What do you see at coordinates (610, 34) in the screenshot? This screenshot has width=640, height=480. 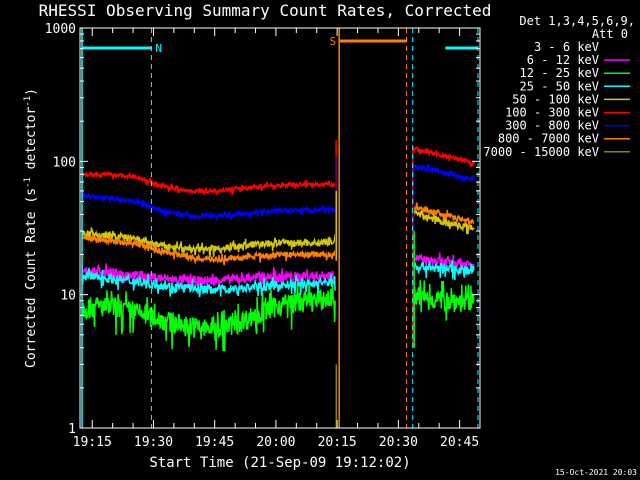 I see `legend-header-line-2: Att 0` at bounding box center [610, 34].